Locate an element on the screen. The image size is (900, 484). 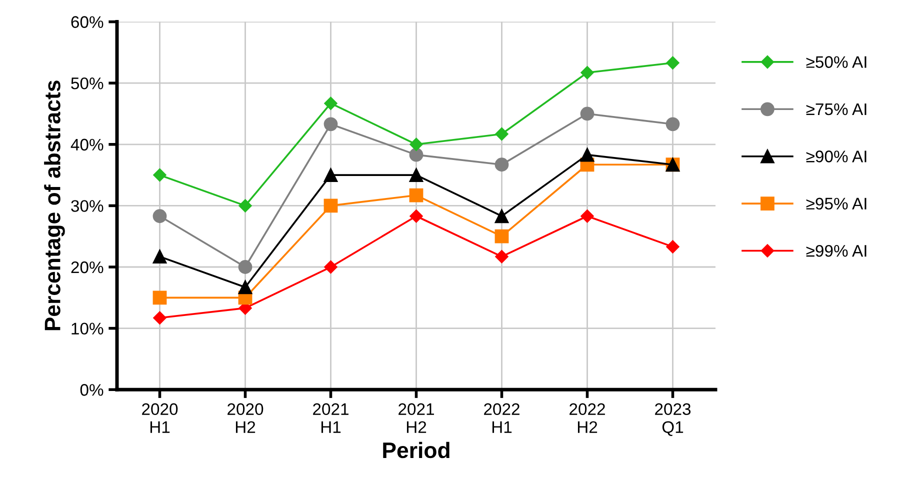
legend-label: ≥99% AI is located at coordinates (836, 250).